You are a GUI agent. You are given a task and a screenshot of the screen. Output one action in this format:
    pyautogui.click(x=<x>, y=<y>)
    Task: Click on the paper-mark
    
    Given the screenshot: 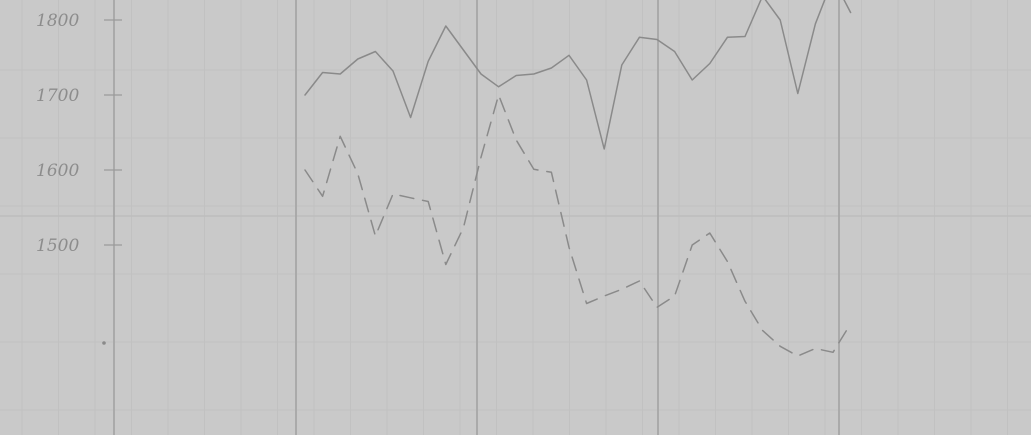 What is the action you would take?
    pyautogui.click(x=104, y=343)
    